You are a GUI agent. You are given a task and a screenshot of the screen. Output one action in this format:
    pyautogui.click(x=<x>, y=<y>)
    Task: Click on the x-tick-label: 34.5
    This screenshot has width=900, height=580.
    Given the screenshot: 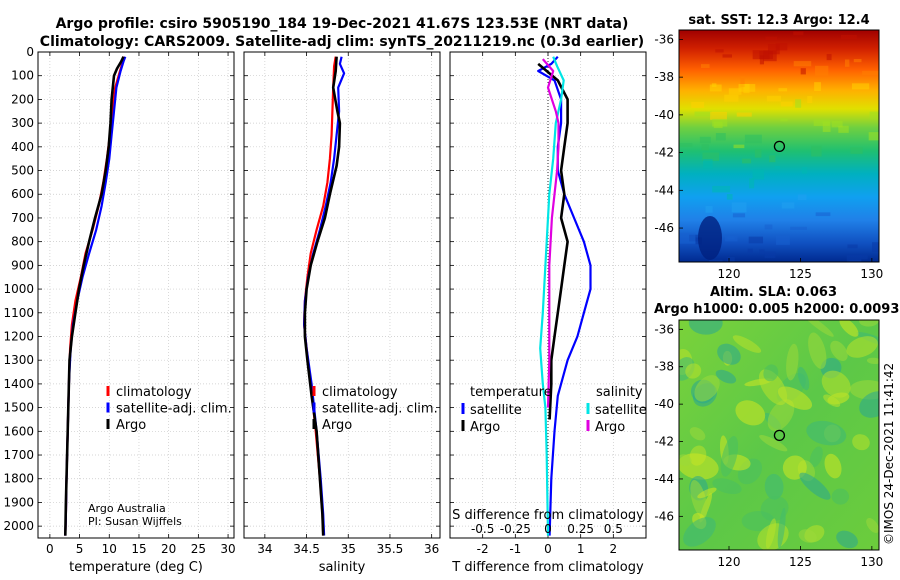 What is the action you would take?
    pyautogui.click(x=306, y=549)
    